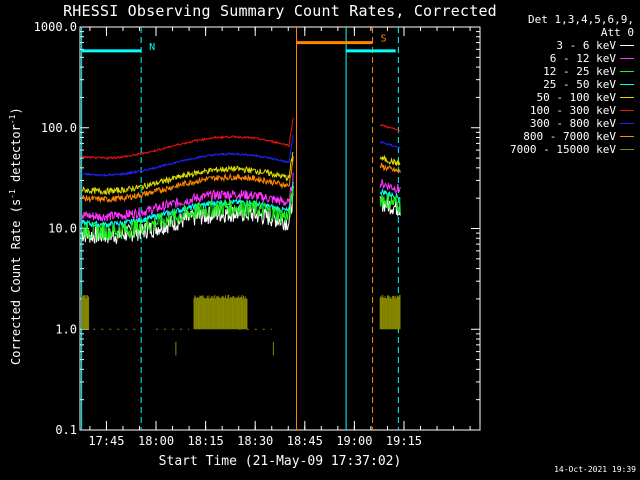 The image size is (640, 480). What do you see at coordinates (255, 441) in the screenshot?
I see `x-tick-label: 18:30` at bounding box center [255, 441].